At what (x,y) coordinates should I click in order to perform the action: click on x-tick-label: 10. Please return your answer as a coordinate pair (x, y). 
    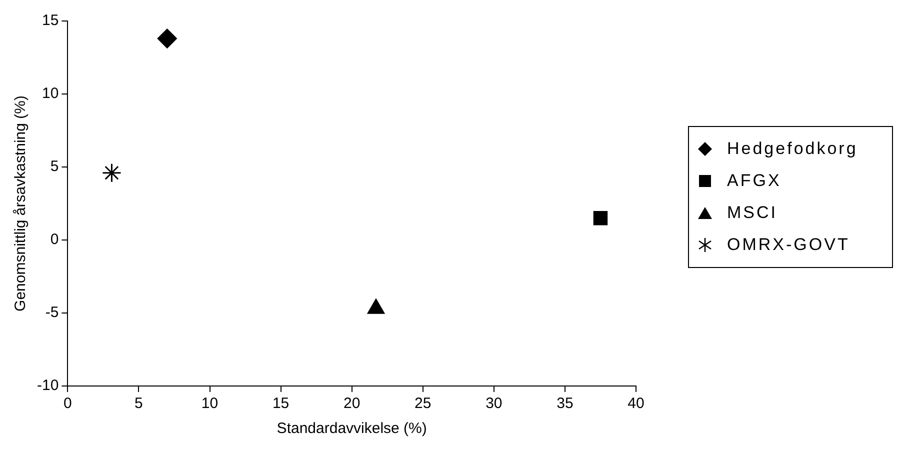
    Looking at the image, I should click on (209, 403).